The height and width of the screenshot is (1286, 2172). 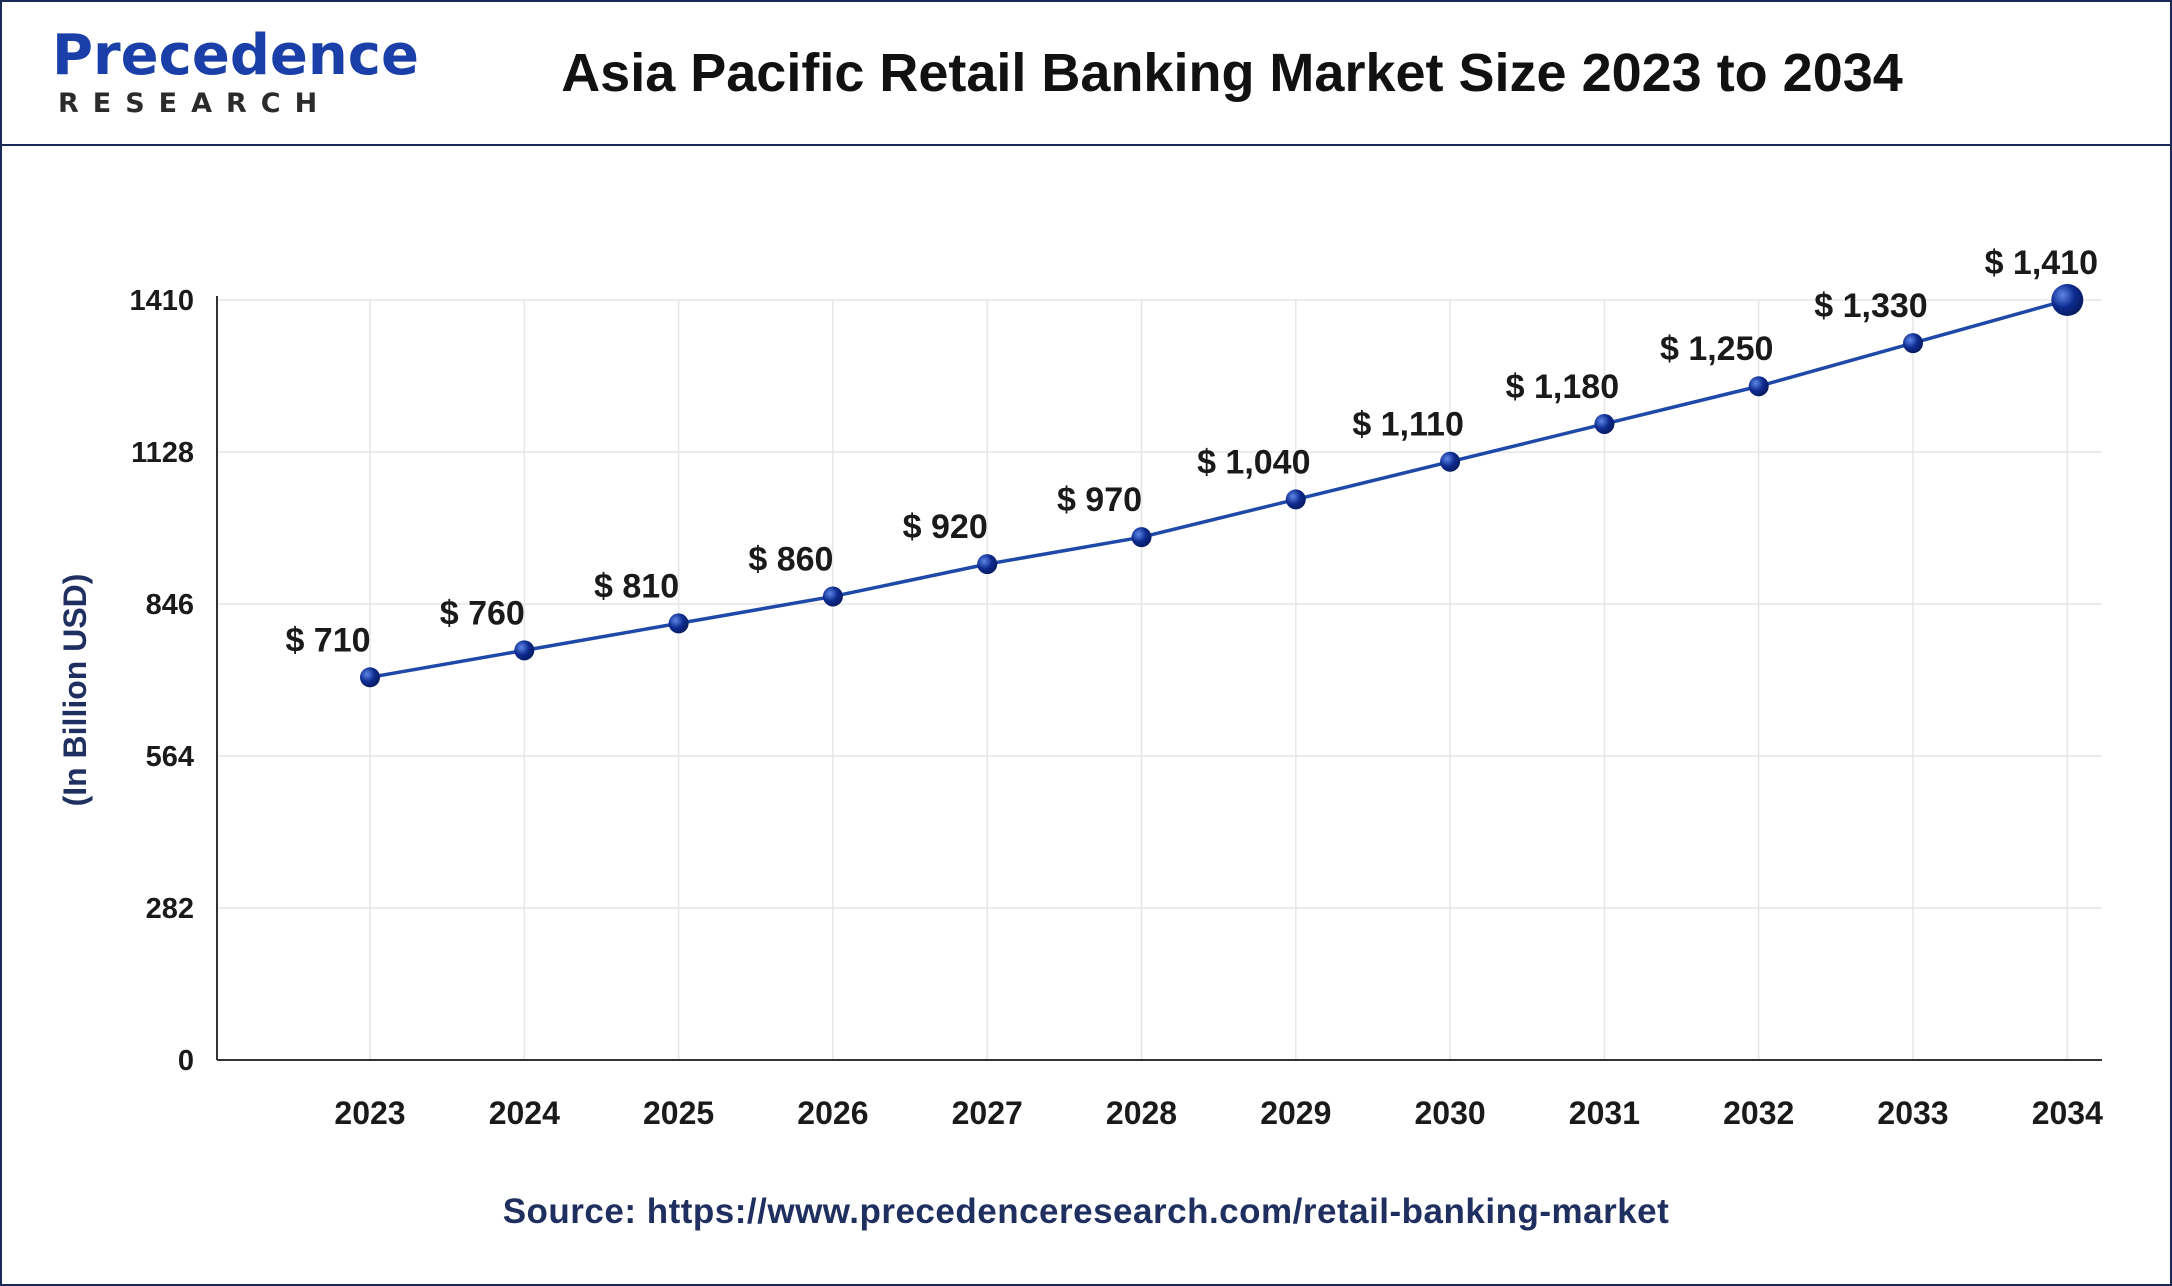 I want to click on data-label: $ 970, so click(x=1099, y=500).